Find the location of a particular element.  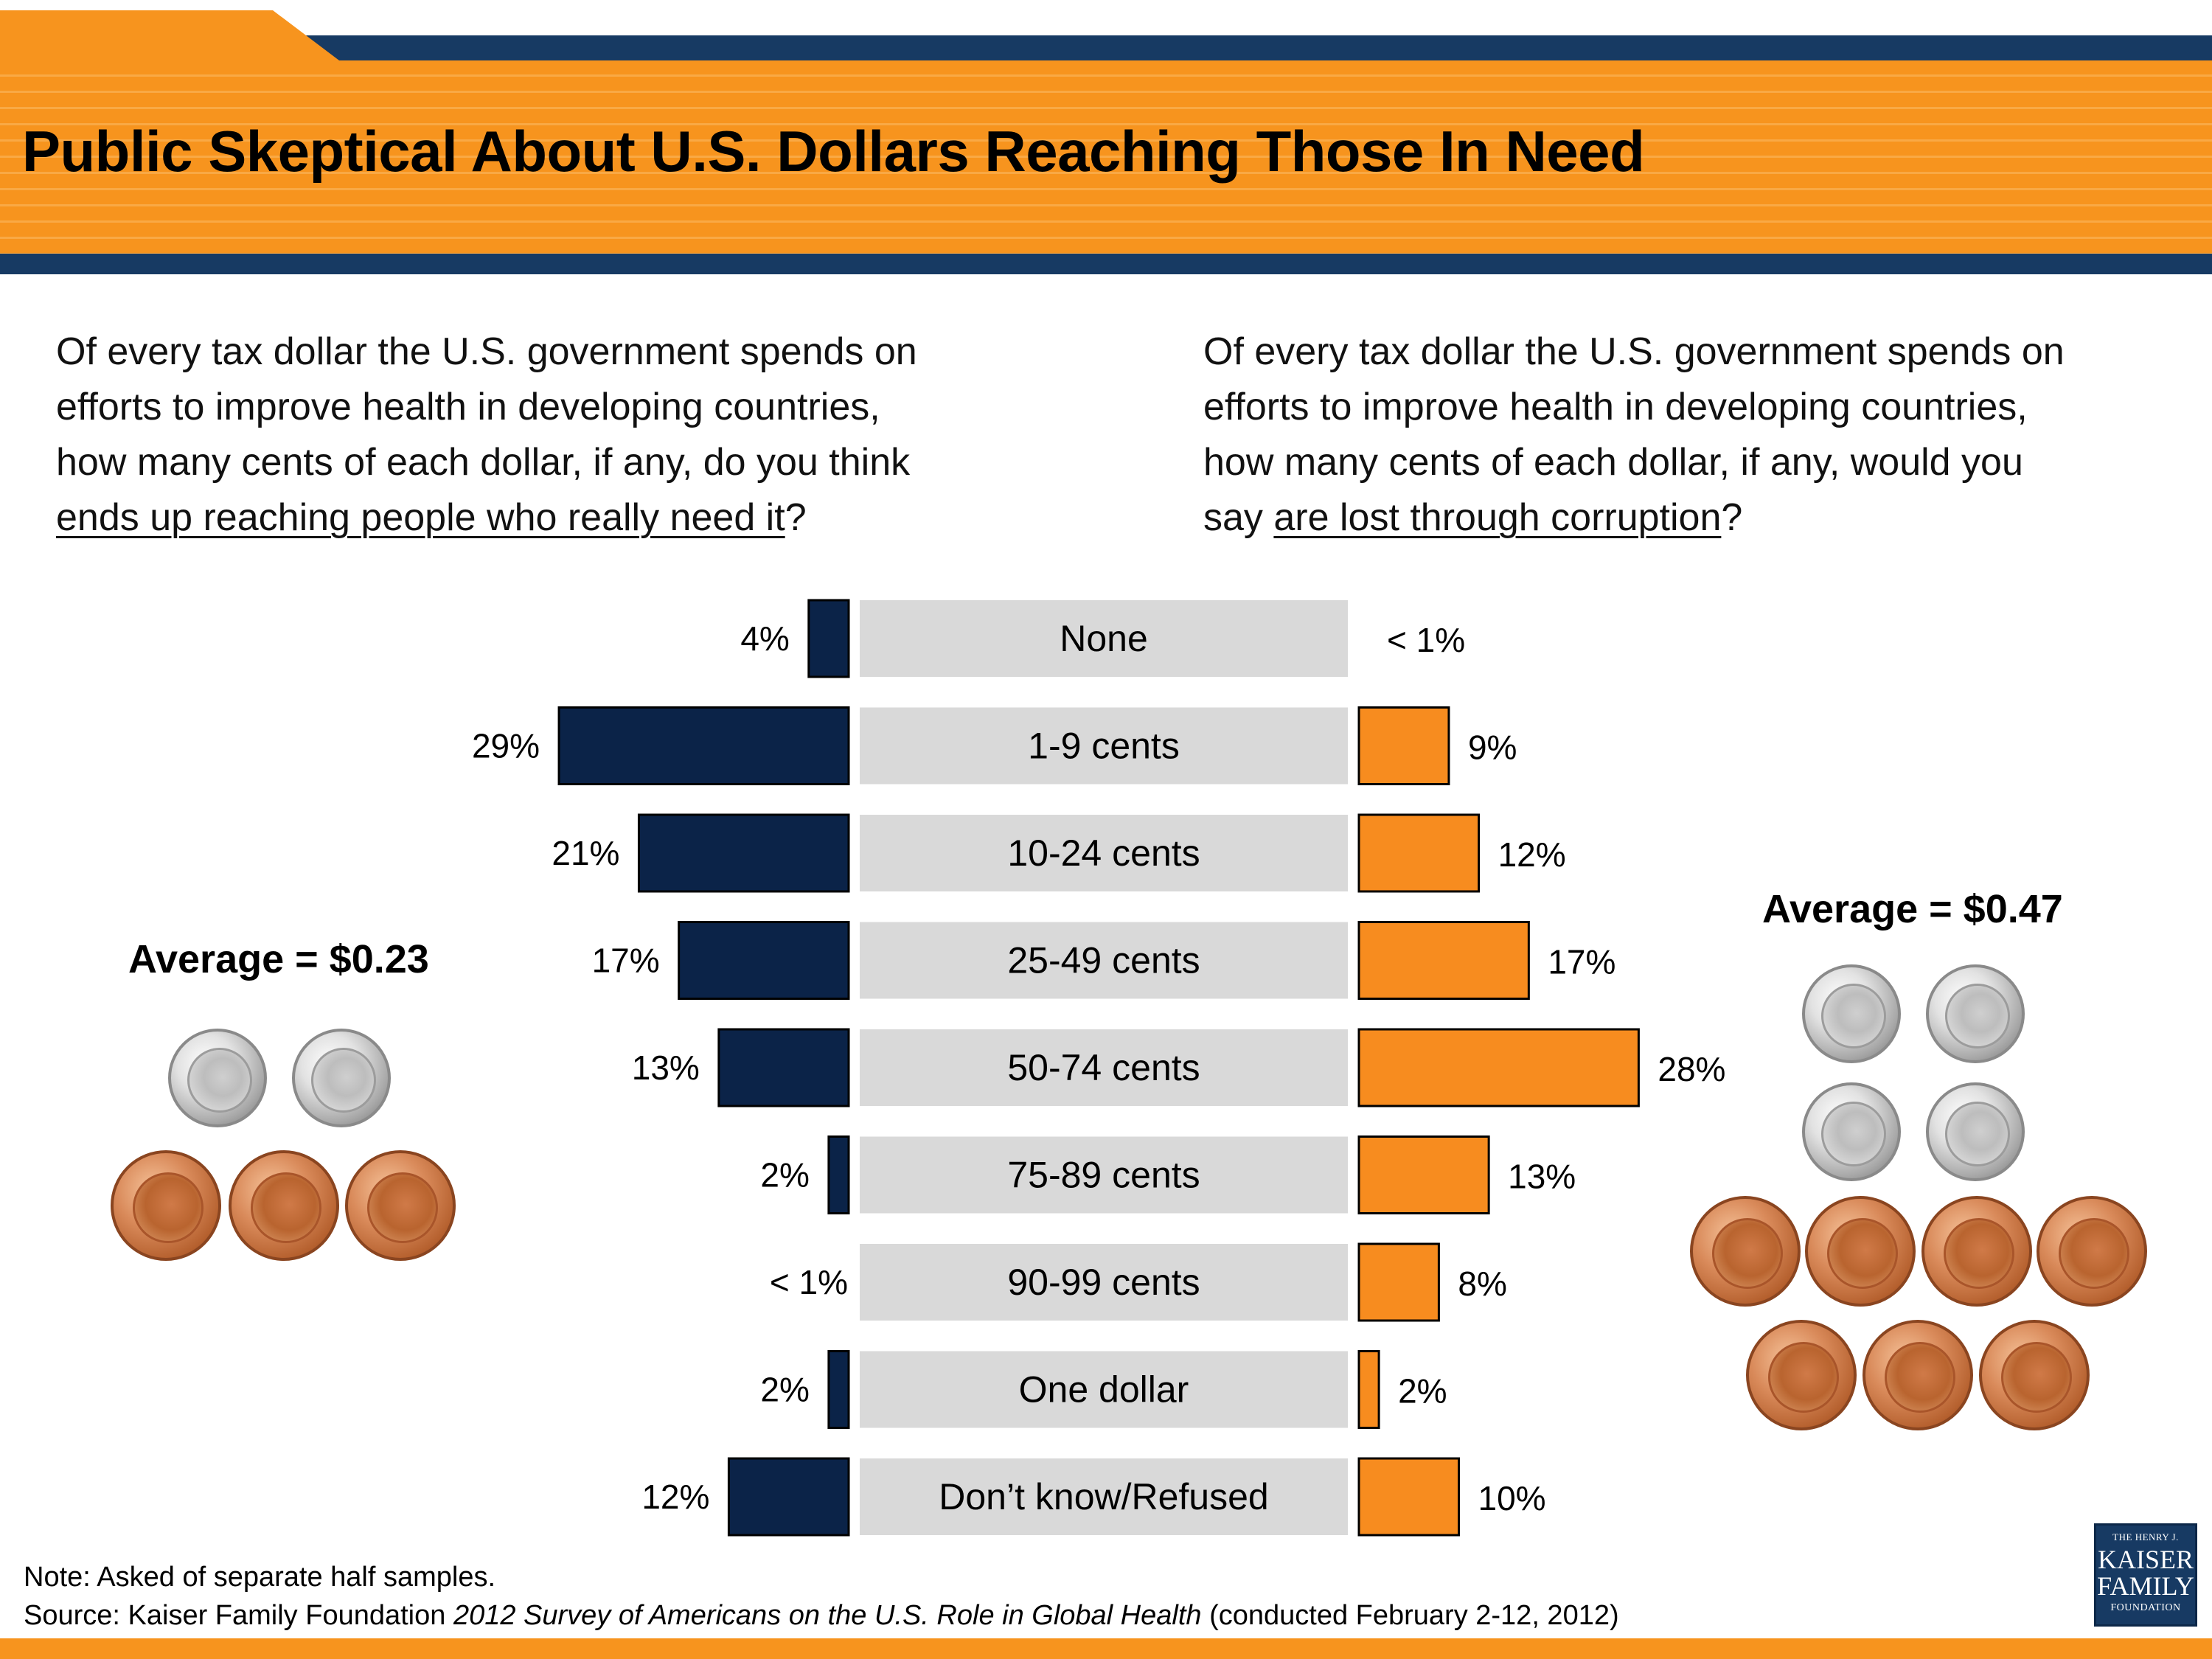

category-label: Don’t know/Refused is located at coordinates (1103, 1496).